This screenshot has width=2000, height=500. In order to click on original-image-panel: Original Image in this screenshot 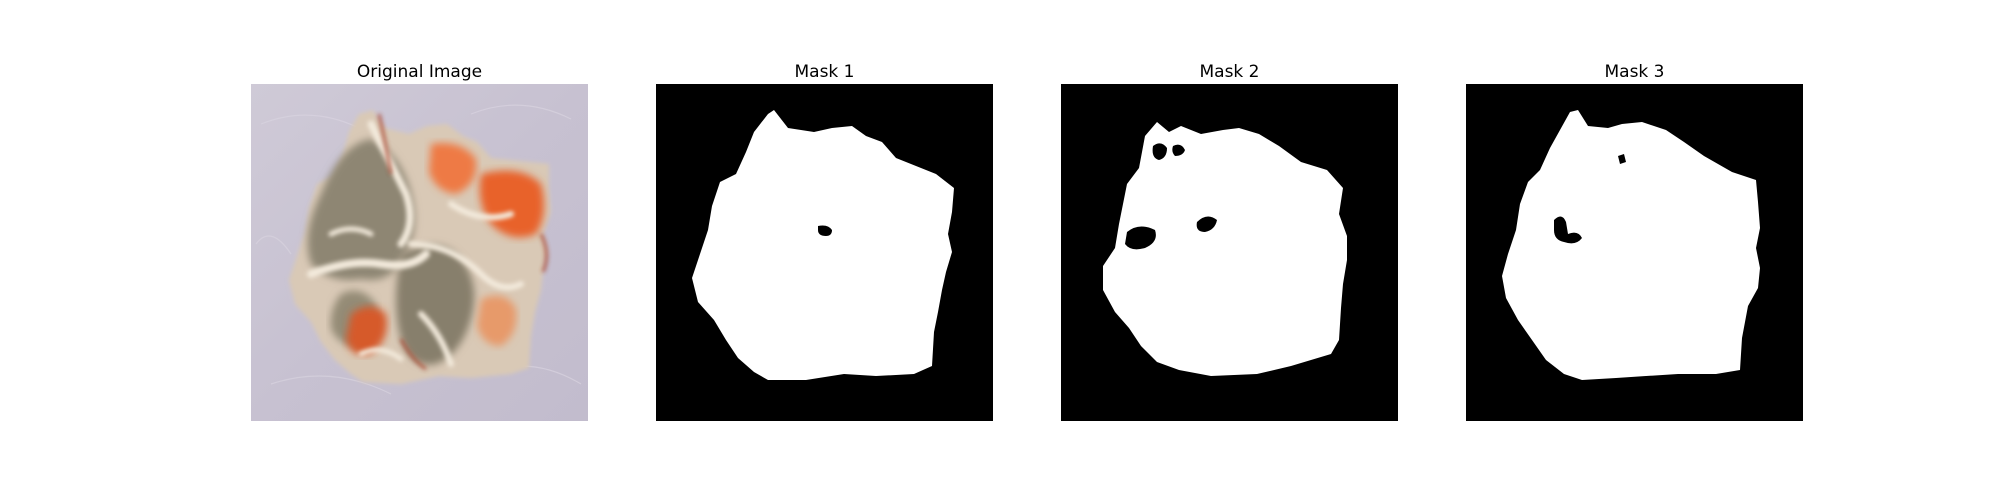, I will do `click(419, 241)`.